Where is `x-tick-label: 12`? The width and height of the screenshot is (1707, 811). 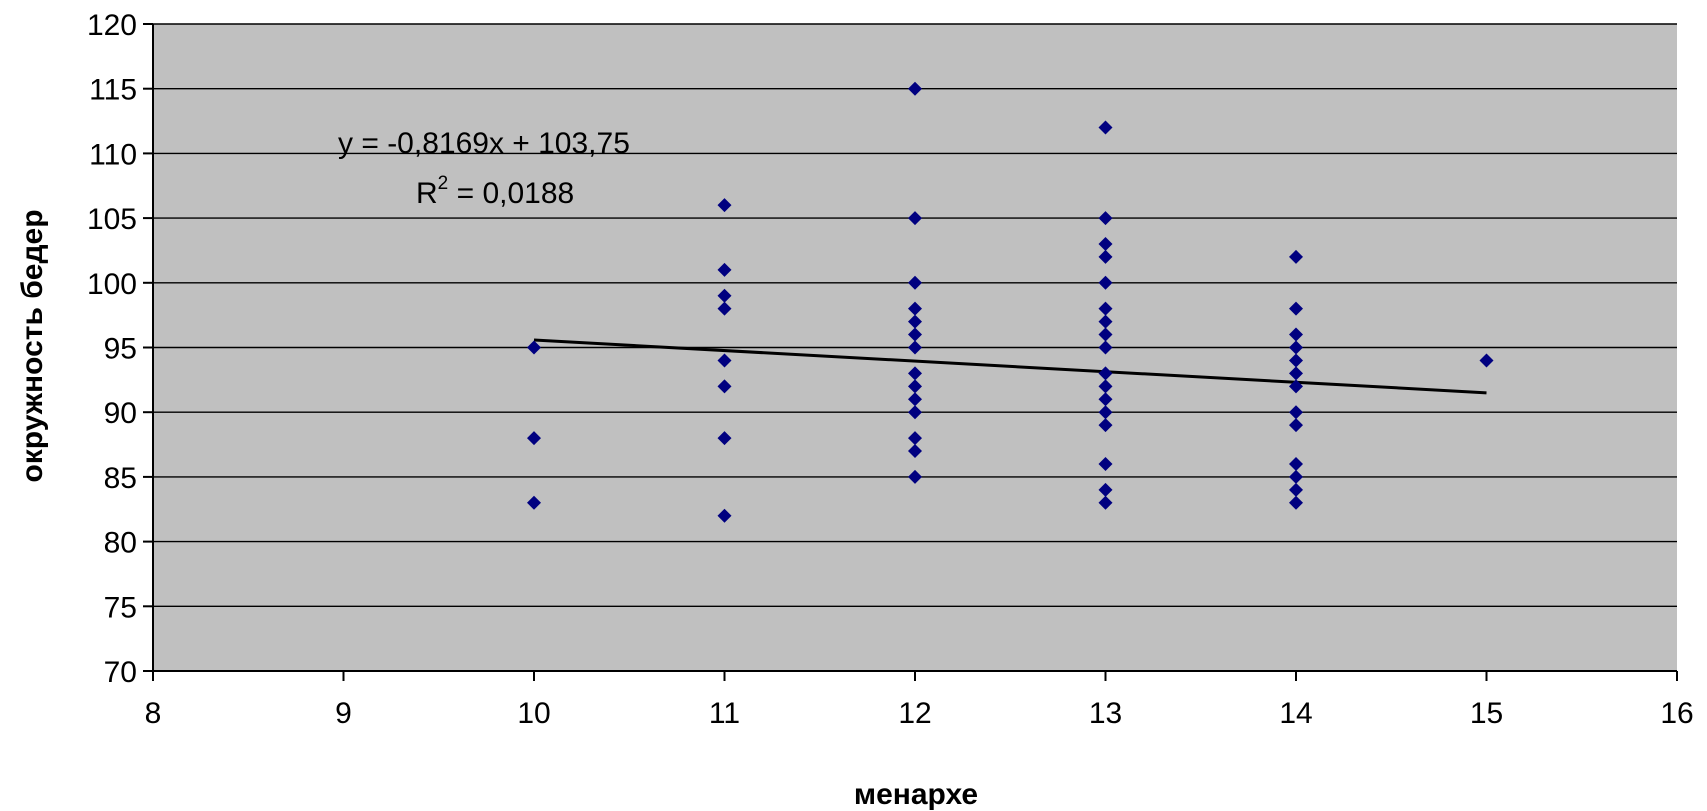
x-tick-label: 12 is located at coordinates (914, 713).